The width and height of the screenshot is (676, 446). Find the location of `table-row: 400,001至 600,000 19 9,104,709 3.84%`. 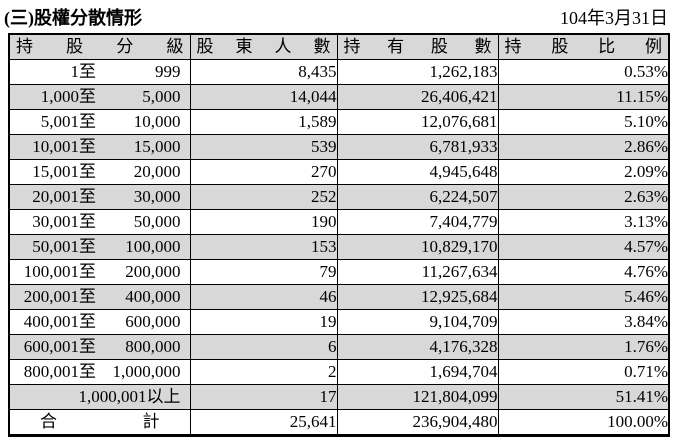

table-row: 400,001至 600,000 19 9,104,709 3.84% is located at coordinates (339, 322).